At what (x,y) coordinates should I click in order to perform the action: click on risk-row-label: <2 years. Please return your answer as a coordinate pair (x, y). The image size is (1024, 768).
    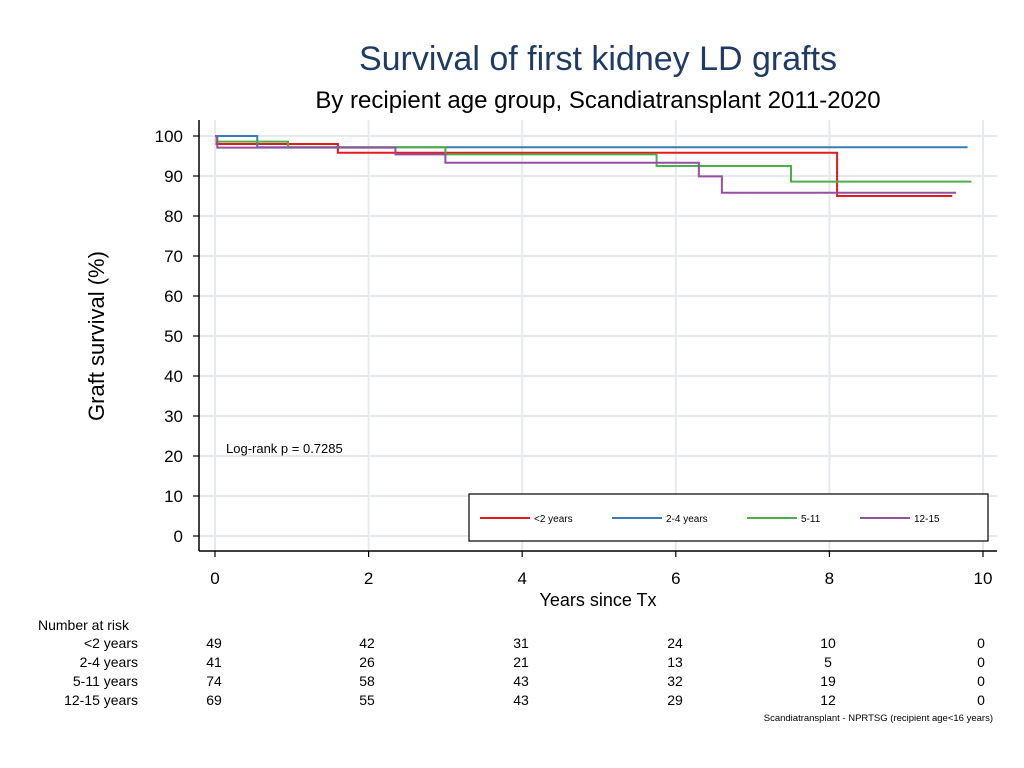
    Looking at the image, I should click on (110, 643).